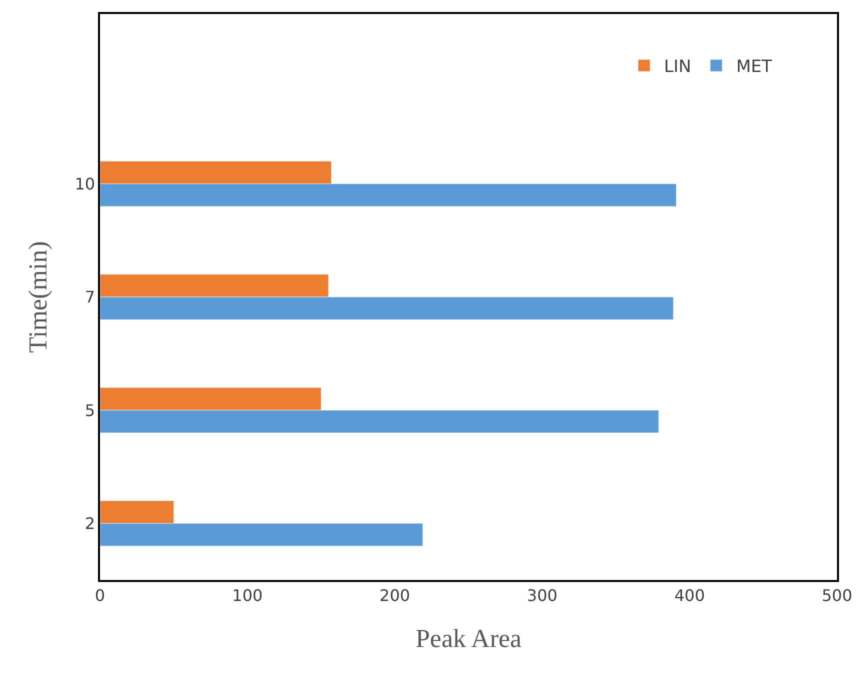 The height and width of the screenshot is (675, 864). Describe the element at coordinates (90, 297) in the screenshot. I see `y-tick-label: 7` at that location.